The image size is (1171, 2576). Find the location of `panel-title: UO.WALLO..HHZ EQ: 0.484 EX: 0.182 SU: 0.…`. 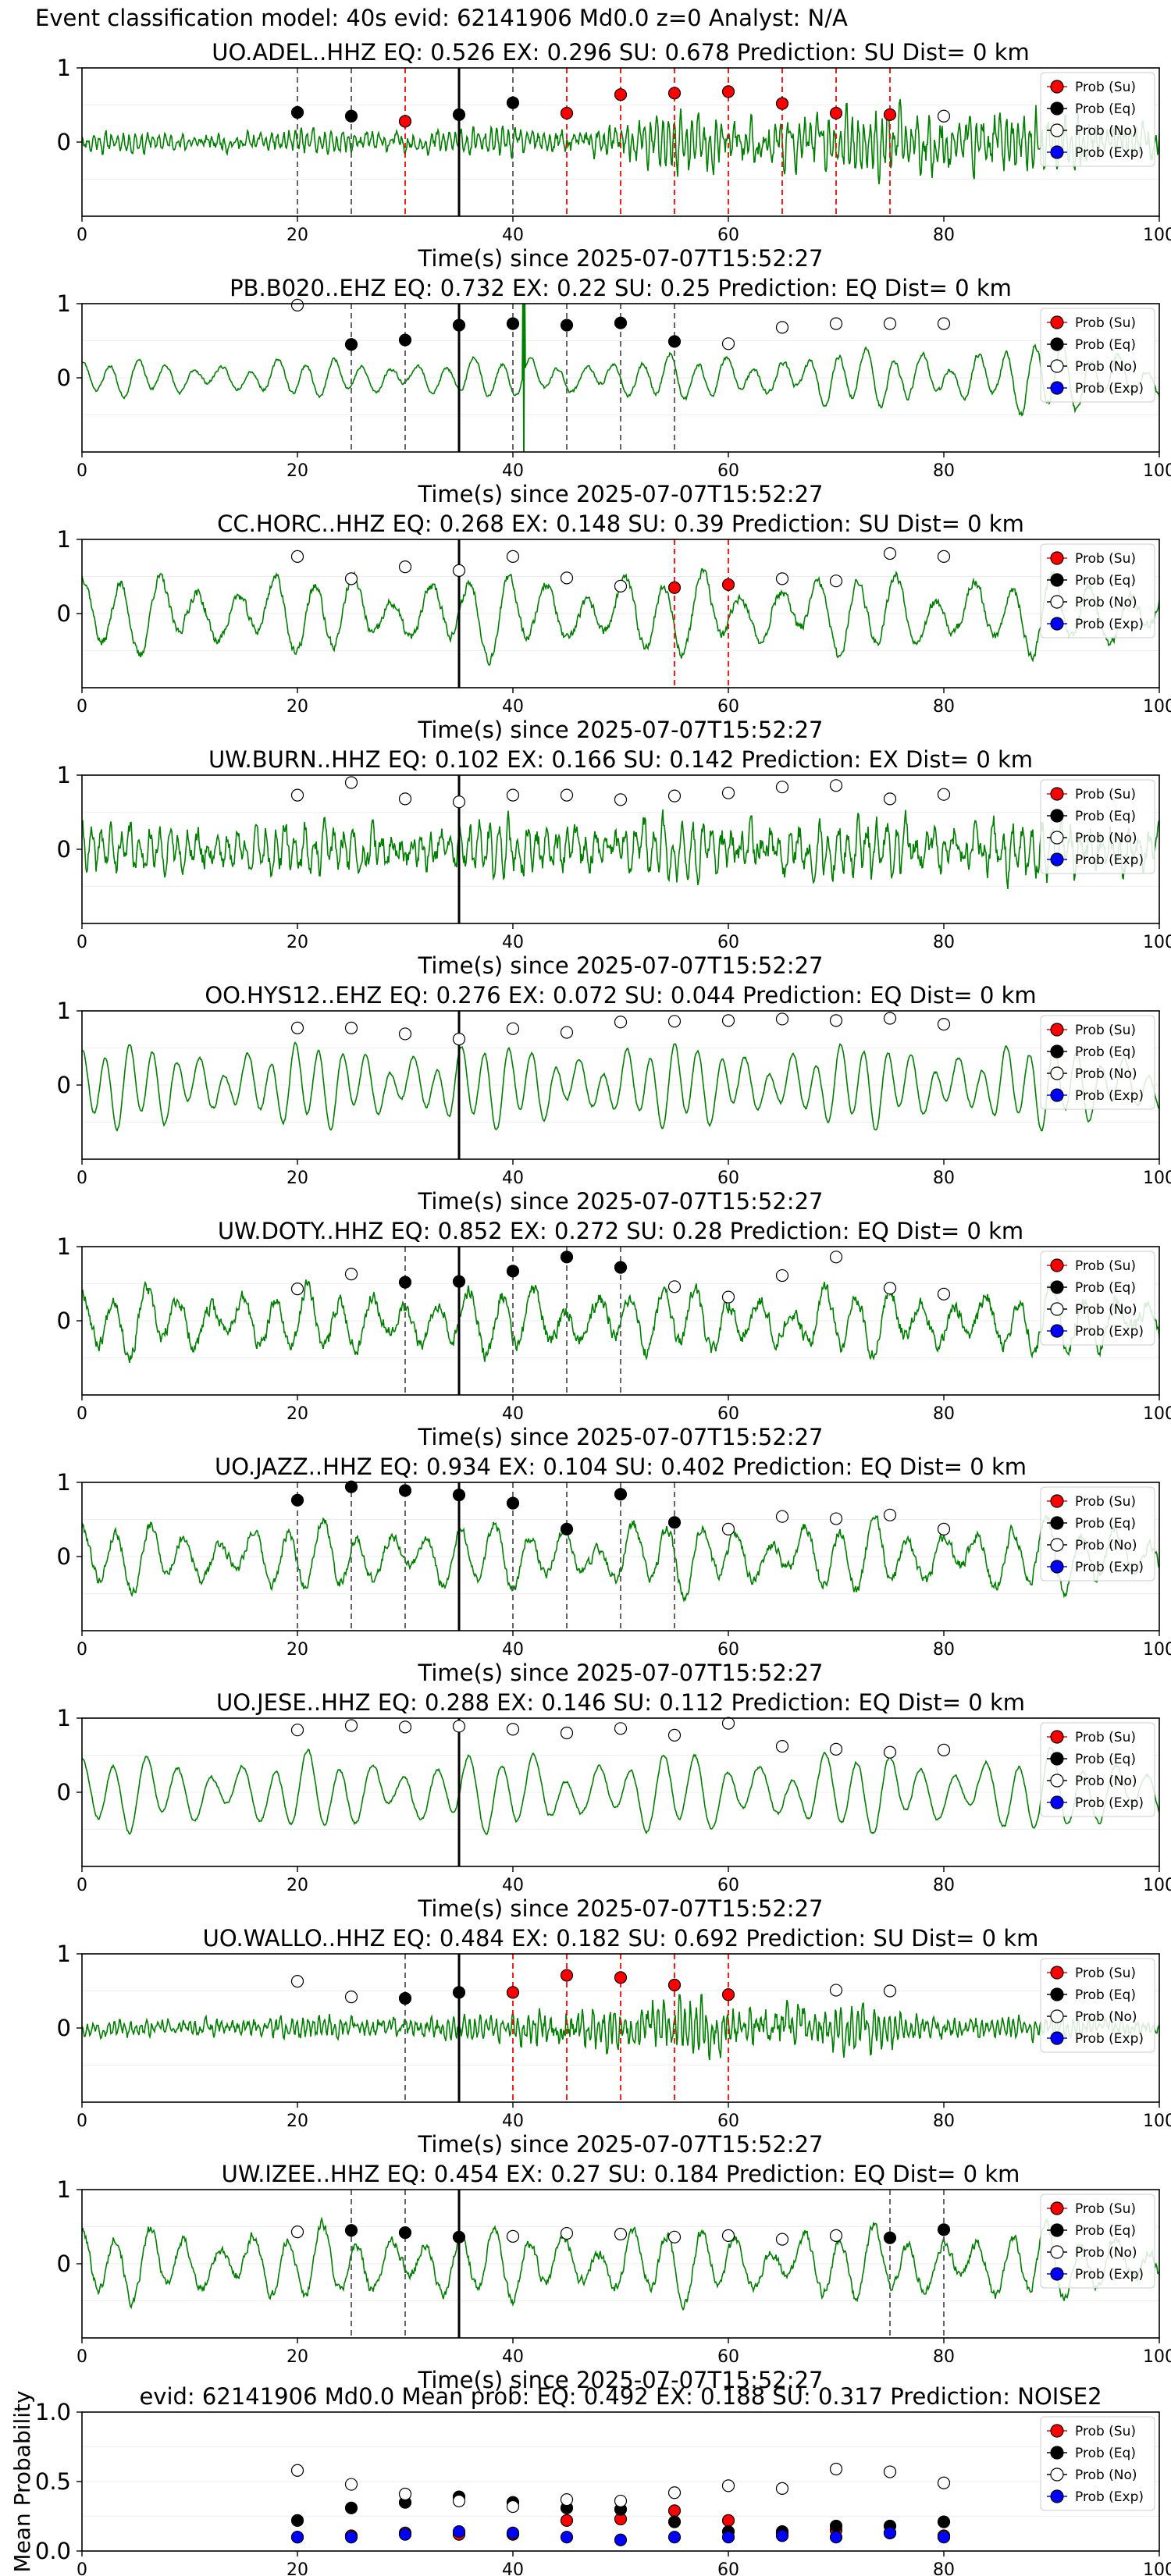

panel-title: UO.WALLO..HHZ EQ: 0.484 EX: 0.182 SU: 0.… is located at coordinates (621, 1938).